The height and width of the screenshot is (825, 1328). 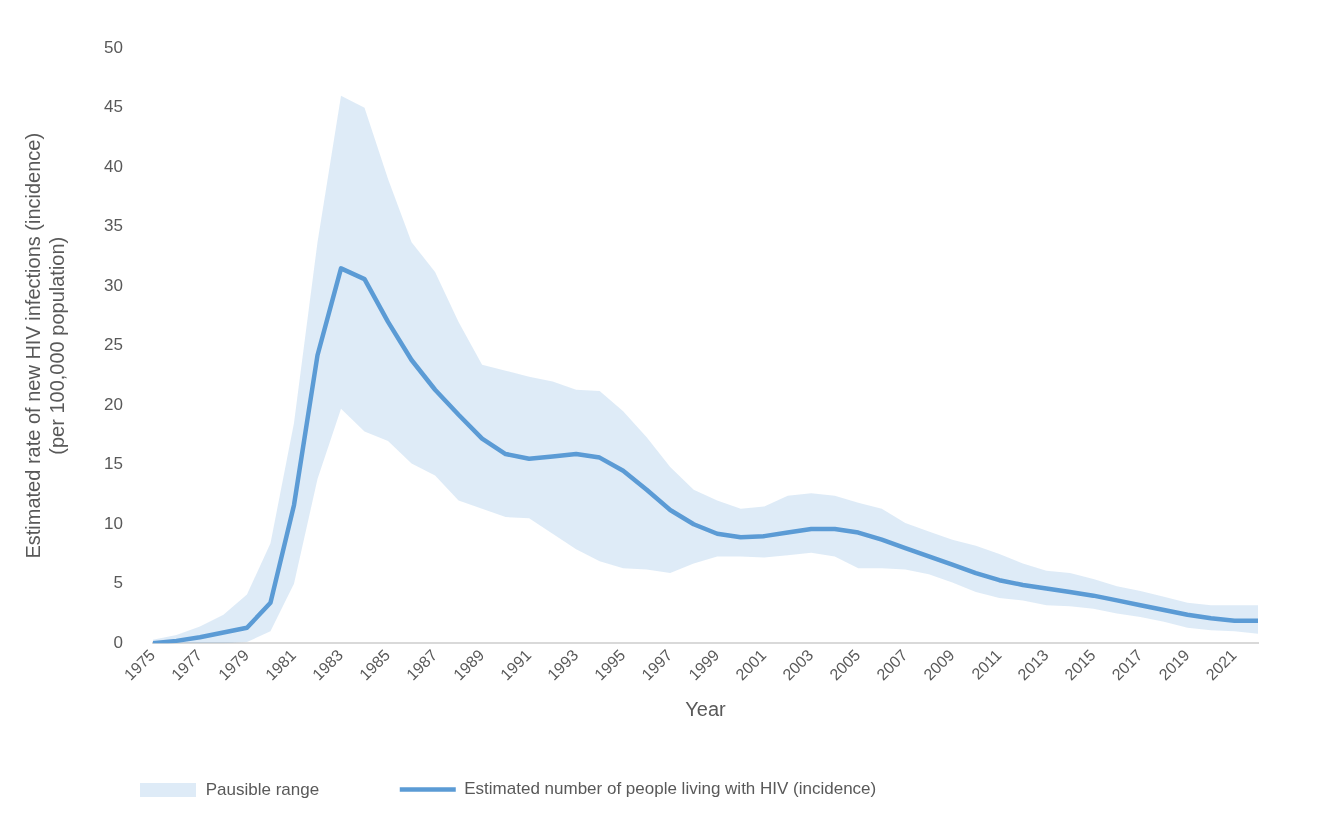 What do you see at coordinates (113, 285) in the screenshot?
I see `y-tick-label: 30` at bounding box center [113, 285].